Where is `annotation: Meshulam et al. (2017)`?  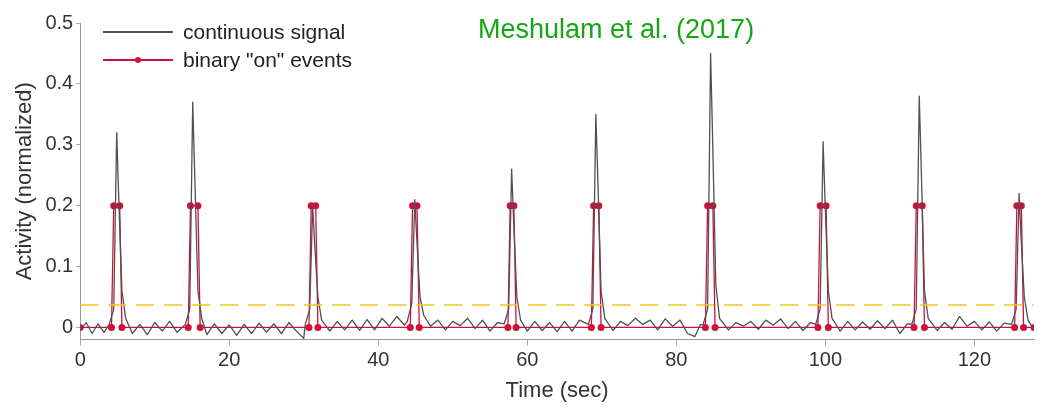
annotation: Meshulam et al. (2017) is located at coordinates (616, 29).